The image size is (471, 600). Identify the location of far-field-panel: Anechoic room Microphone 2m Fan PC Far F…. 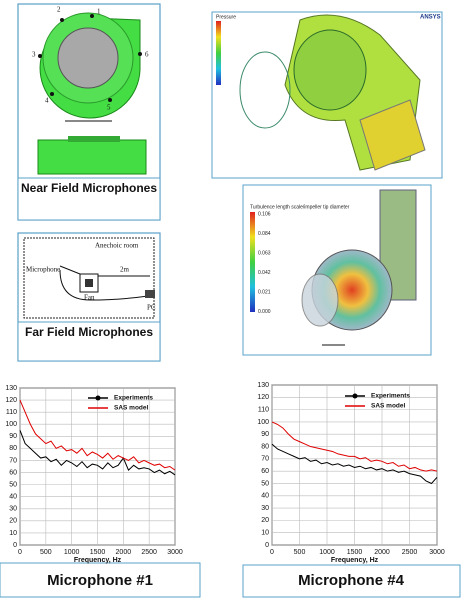
(89, 297).